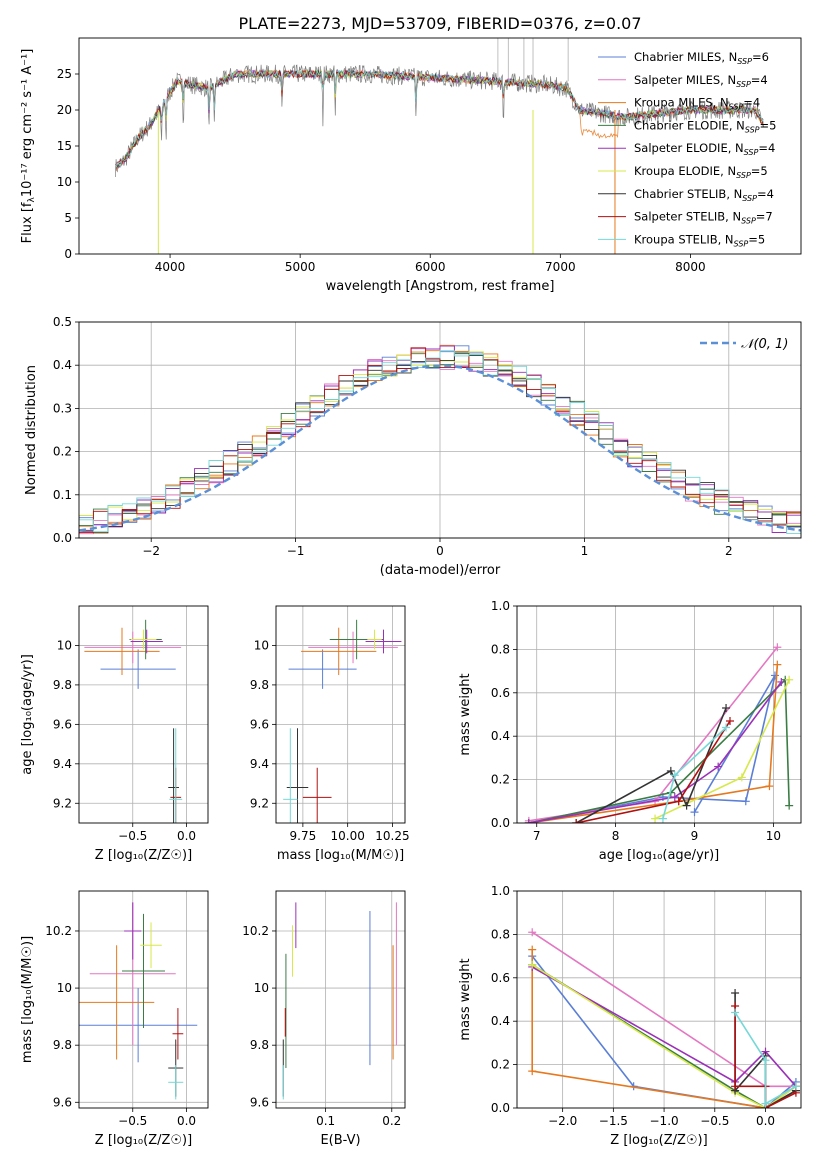 This screenshot has width=819, height=1170. I want to click on y-tick-label: 20, so click(64, 110).